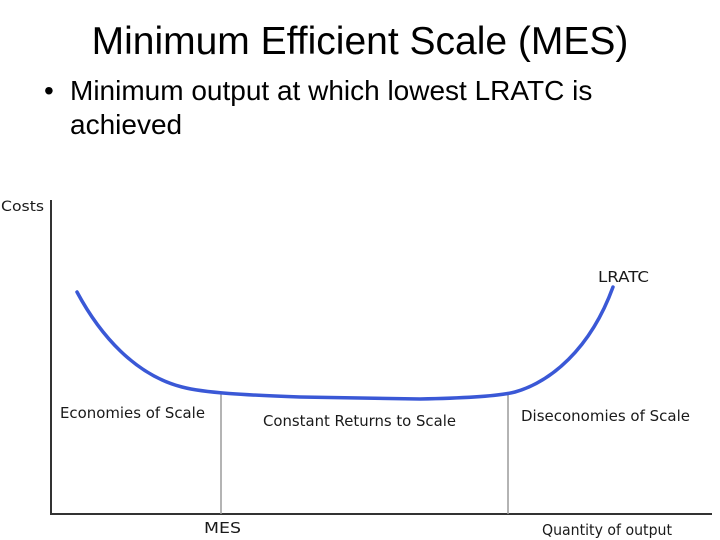  Describe the element at coordinates (605, 416) in the screenshot. I see `diseconomies-of-scale-label: Diseconomies of Scale` at that location.